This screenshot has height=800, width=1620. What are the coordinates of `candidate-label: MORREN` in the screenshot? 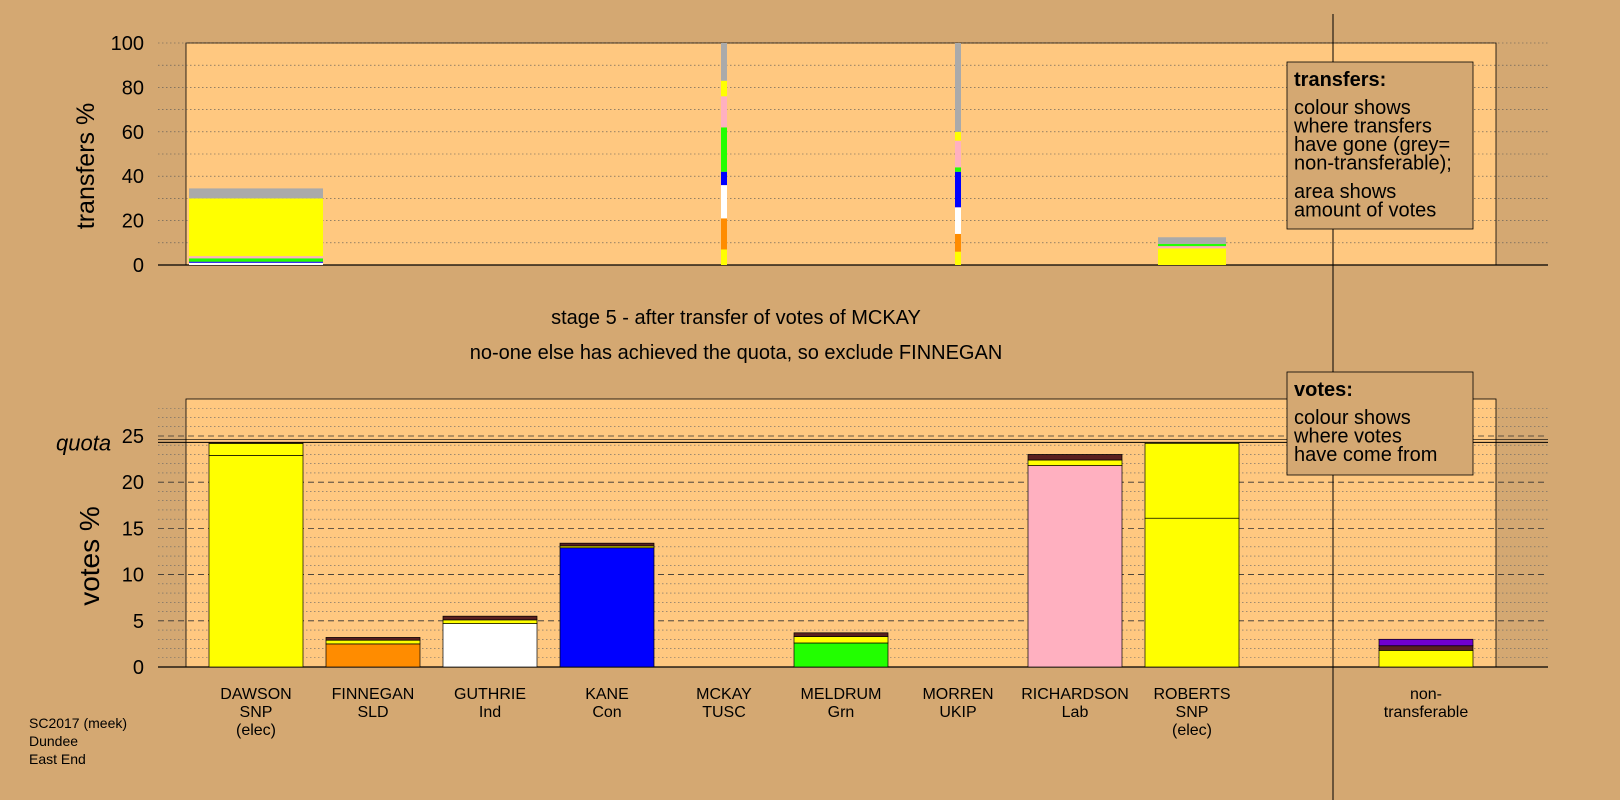 It's located at (957, 694).